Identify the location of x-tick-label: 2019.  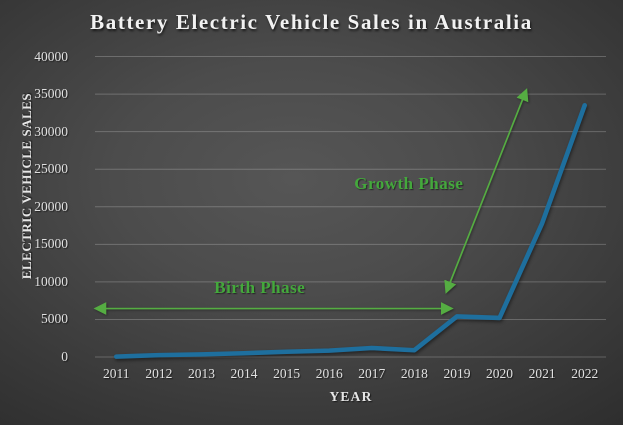
(457, 373).